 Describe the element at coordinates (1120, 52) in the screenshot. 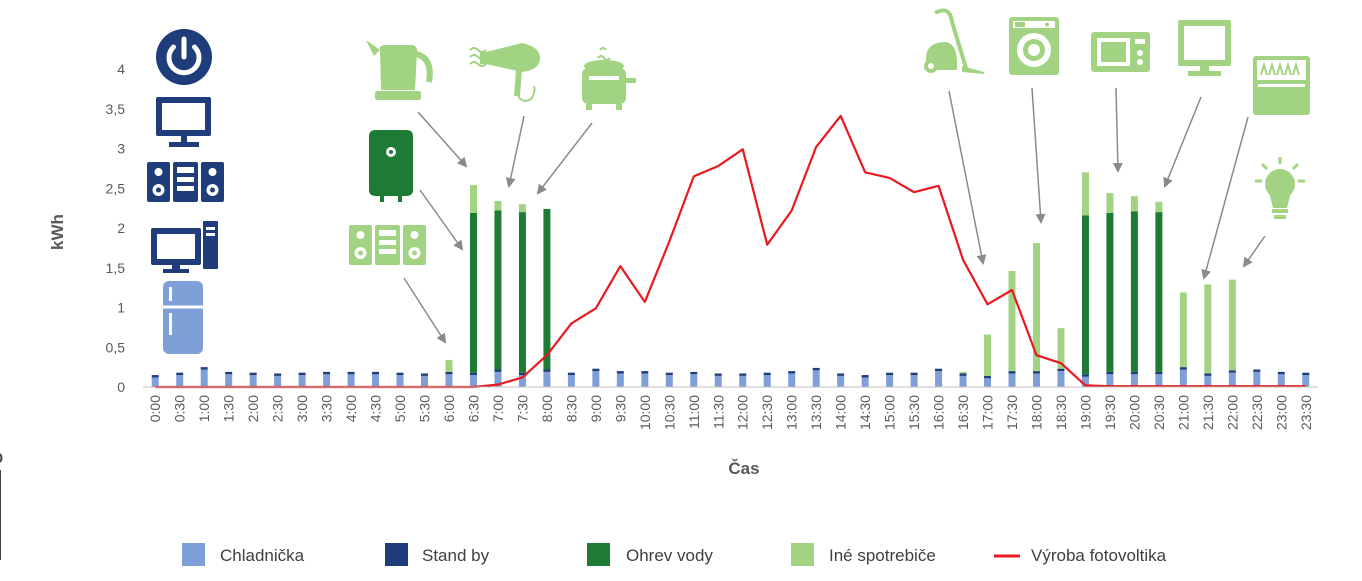

I see `microwave-icon` at that location.